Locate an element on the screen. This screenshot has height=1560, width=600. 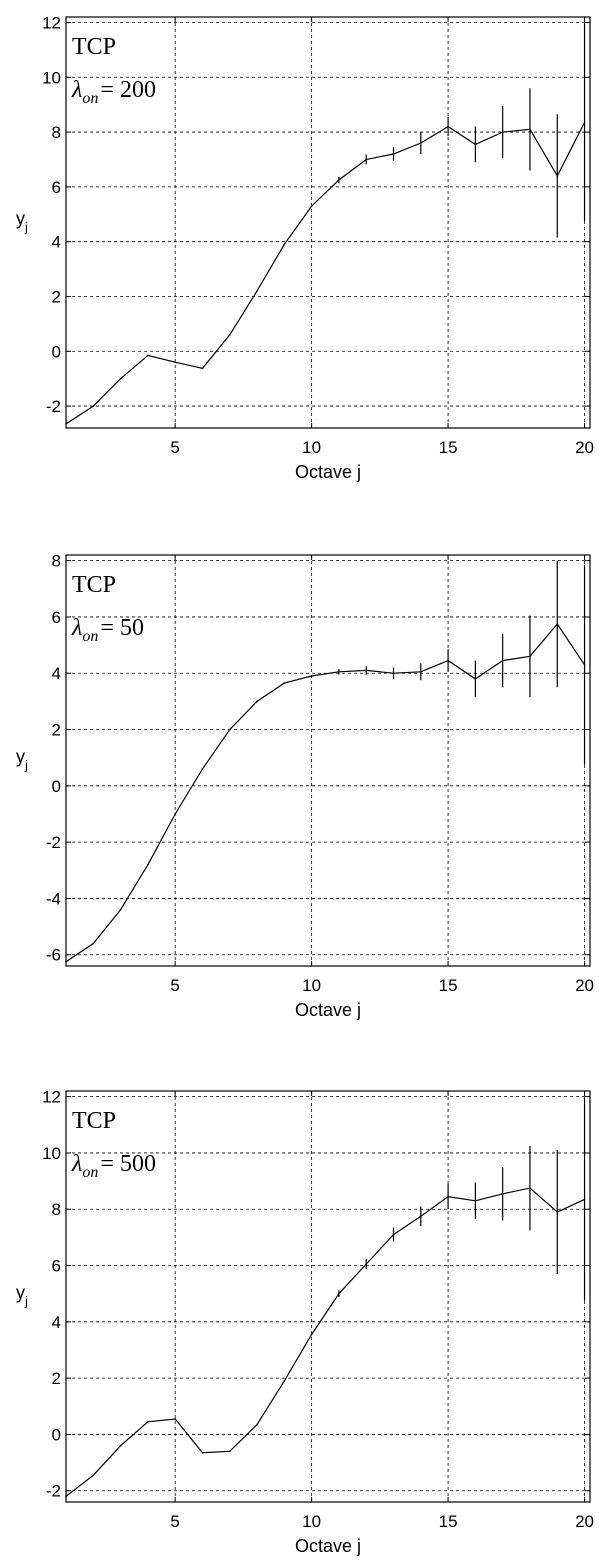
annotation-lambda: λon= 200 is located at coordinates (113, 92).